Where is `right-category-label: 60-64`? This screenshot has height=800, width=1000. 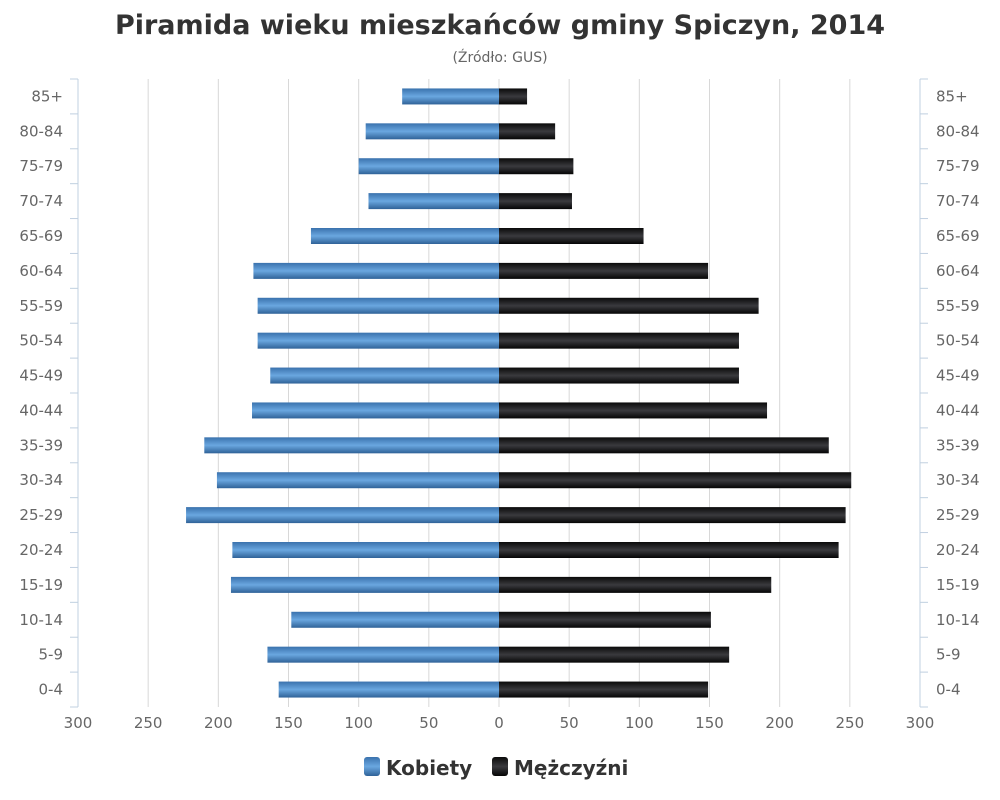
right-category-label: 60-64 is located at coordinates (958, 271).